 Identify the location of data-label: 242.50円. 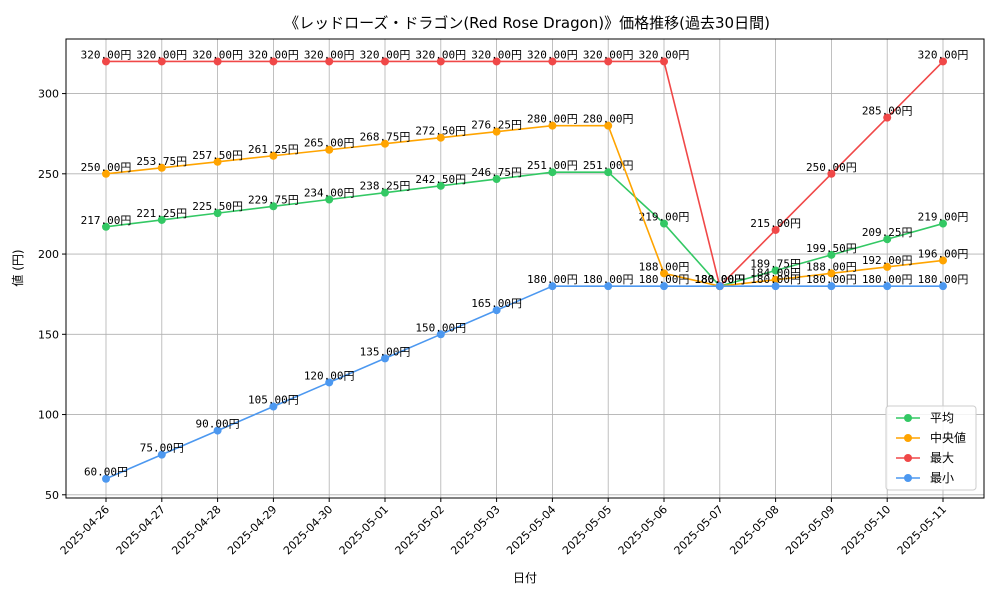
(440, 179).